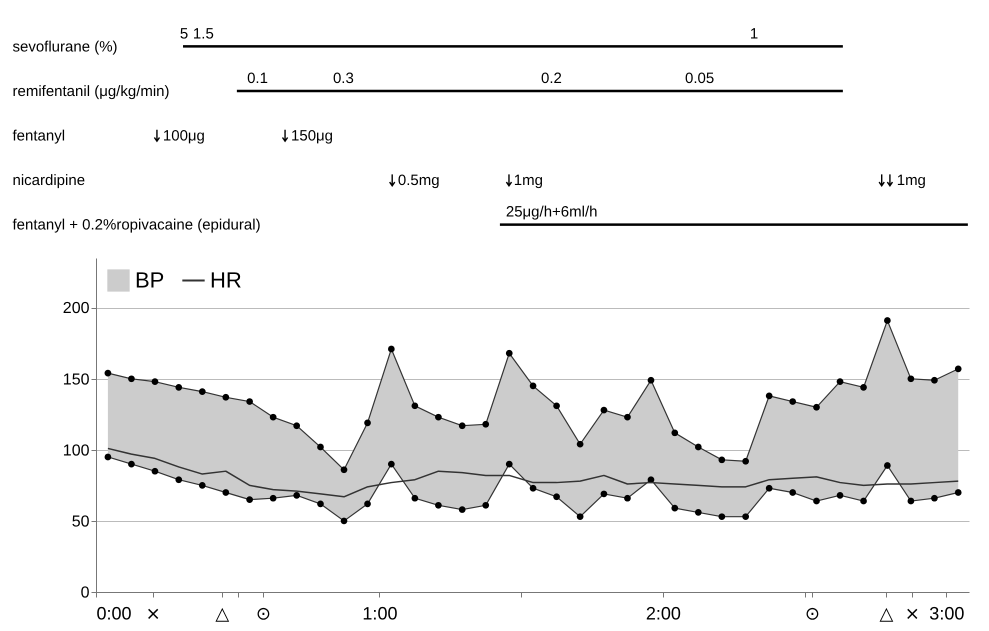 Image resolution: width=989 pixels, height=631 pixels. Describe the element at coordinates (81, 521) in the screenshot. I see `y-tick-label: 50` at that location.